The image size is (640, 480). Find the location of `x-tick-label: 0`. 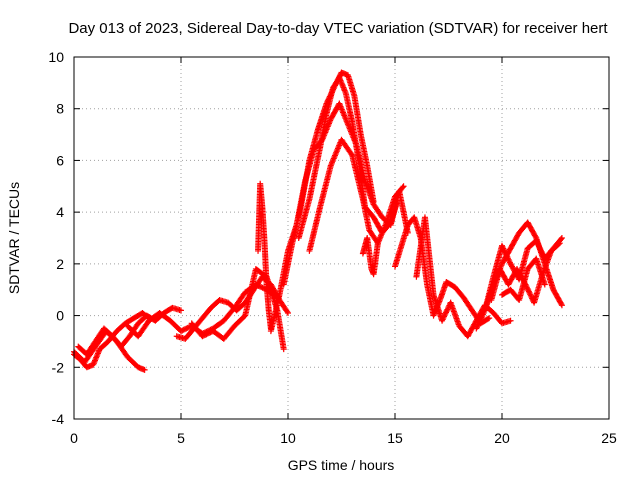

x-tick-label: 0 is located at coordinates (74, 438).